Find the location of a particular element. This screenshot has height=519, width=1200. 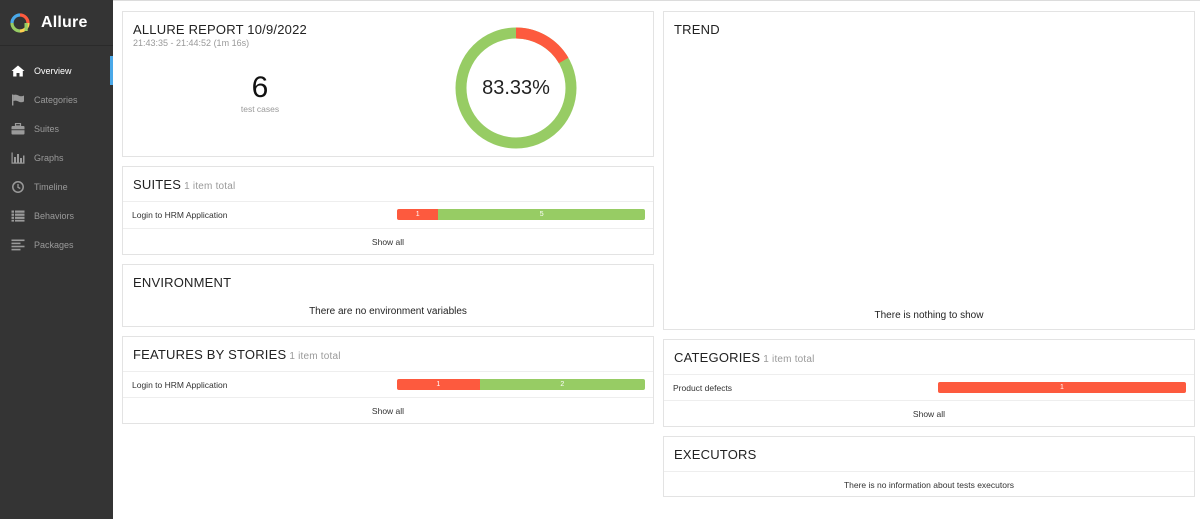

sidebar-item-label: Behaviors is located at coordinates (54, 215).